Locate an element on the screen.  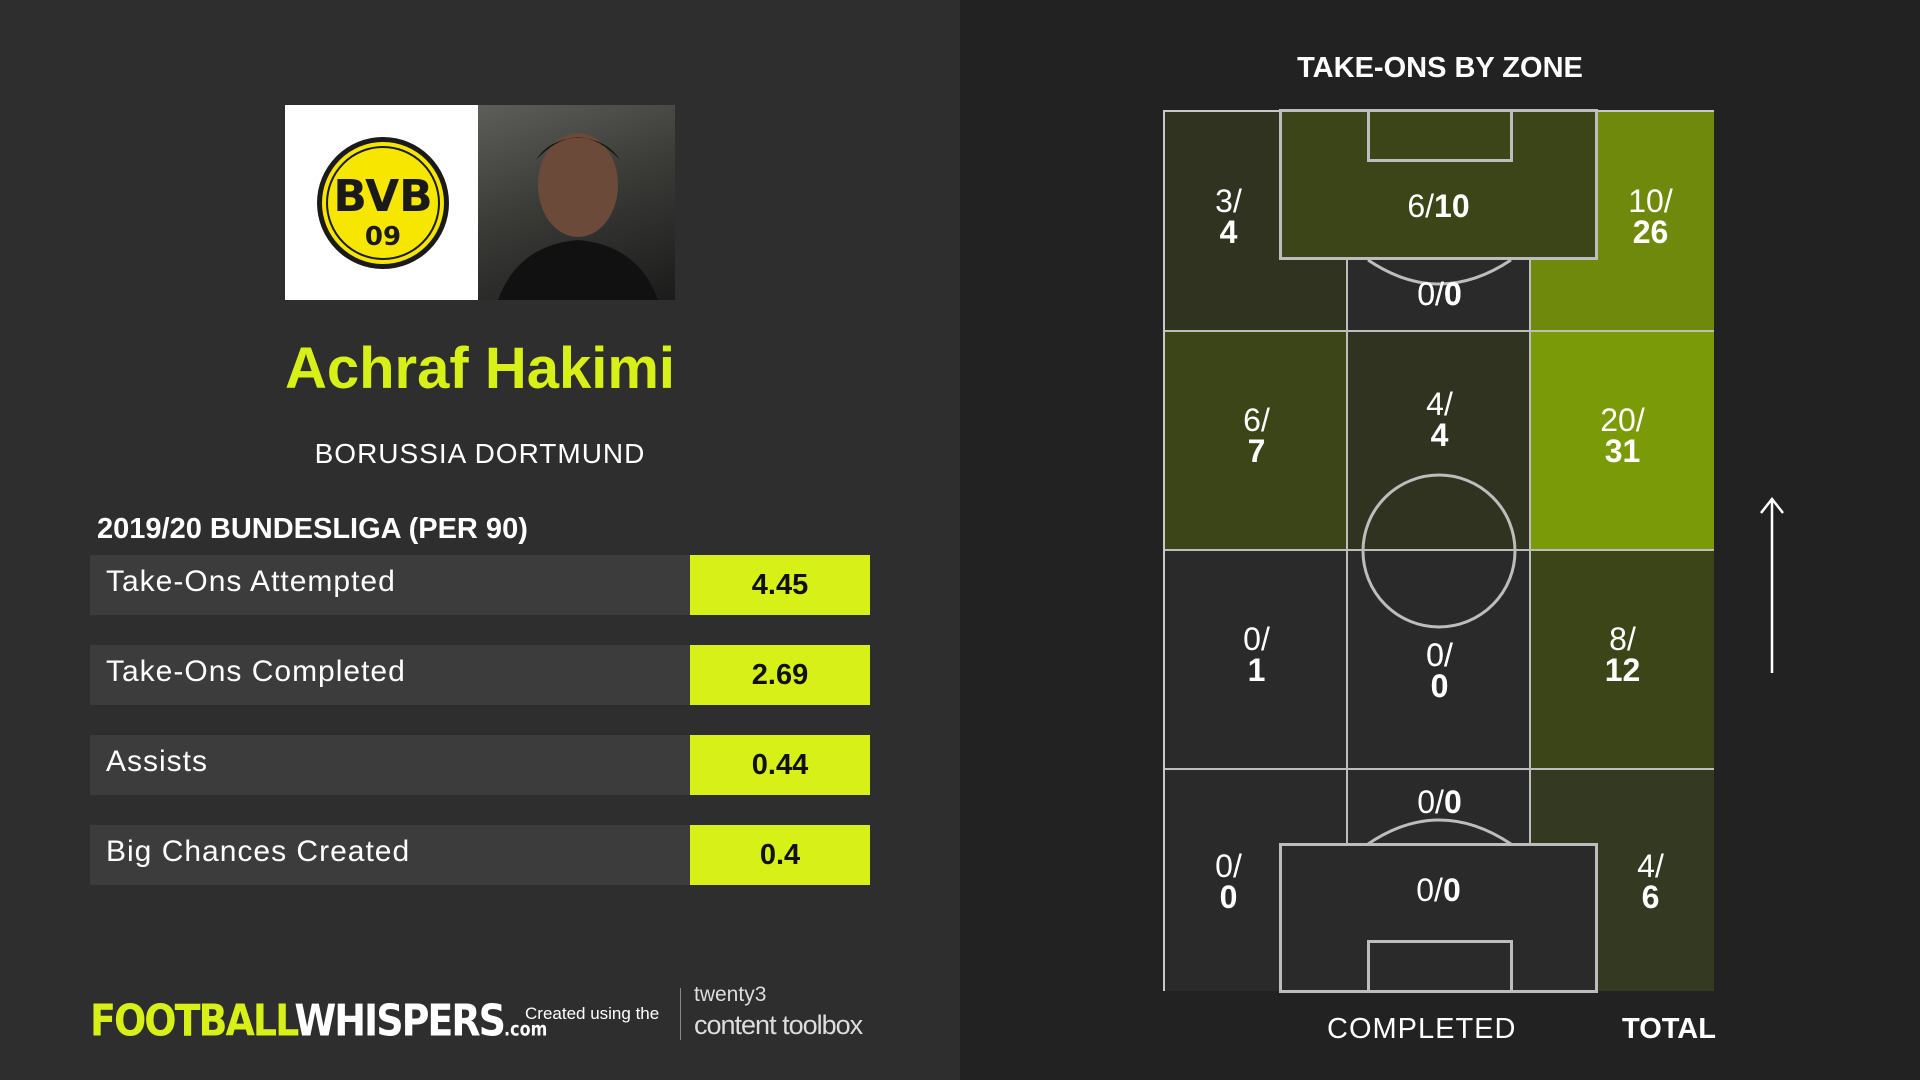
legend-total: TOTAL is located at coordinates (1669, 1029).